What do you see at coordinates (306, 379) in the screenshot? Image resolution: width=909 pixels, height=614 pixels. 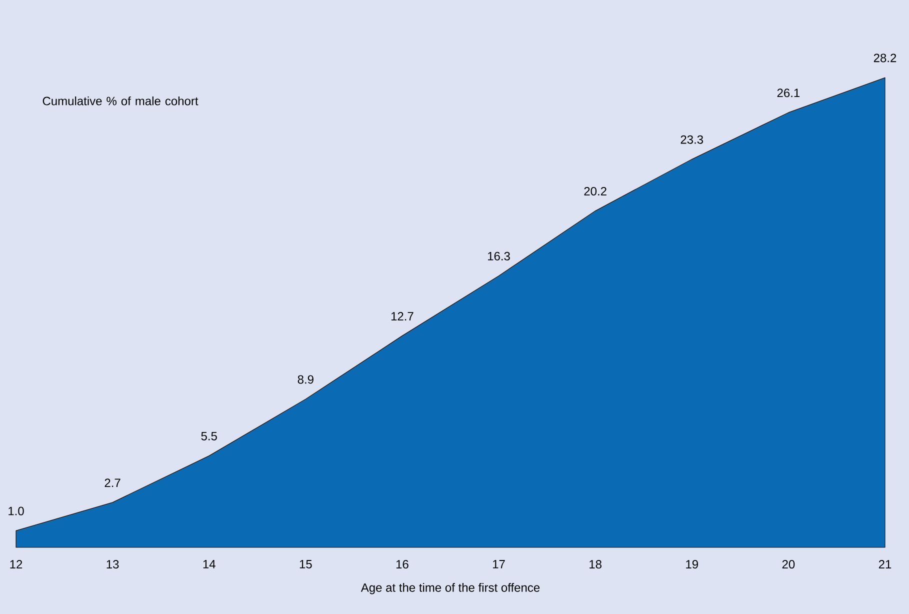 I see `data-label: 8.9` at bounding box center [306, 379].